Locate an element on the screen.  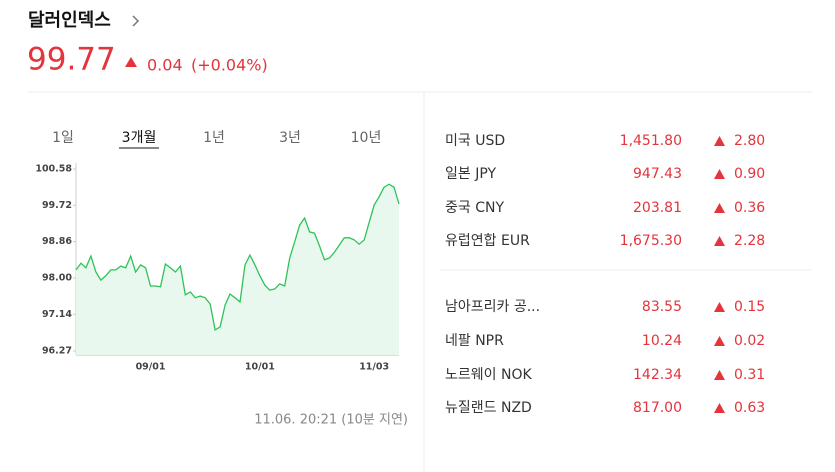
currency-change: 0.36 is located at coordinates (749, 208).